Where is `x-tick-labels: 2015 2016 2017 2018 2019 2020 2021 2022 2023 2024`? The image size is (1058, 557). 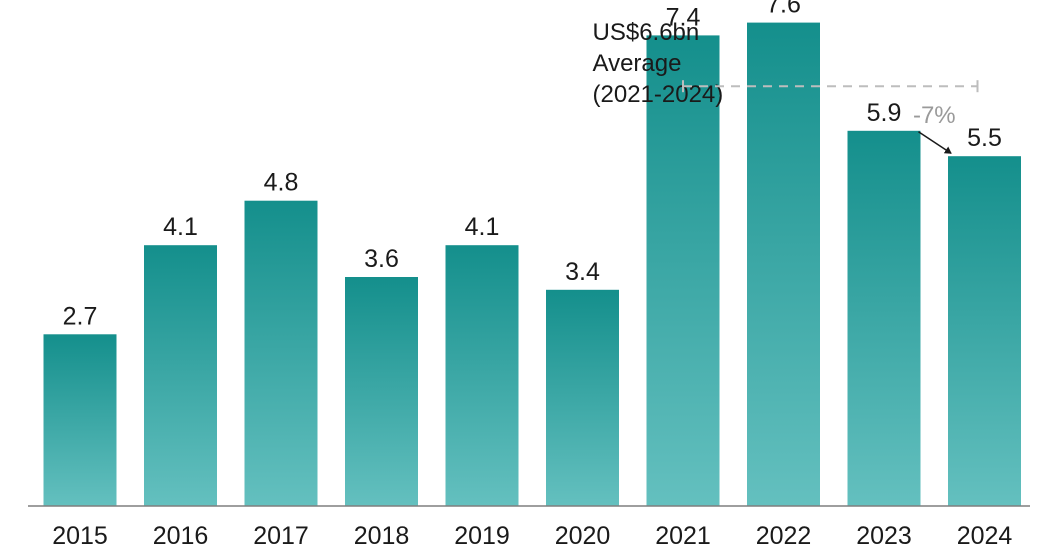 x-tick-labels: 2015 2016 2017 2018 2019 2020 2021 2022 2023 2024 is located at coordinates (532, 536).